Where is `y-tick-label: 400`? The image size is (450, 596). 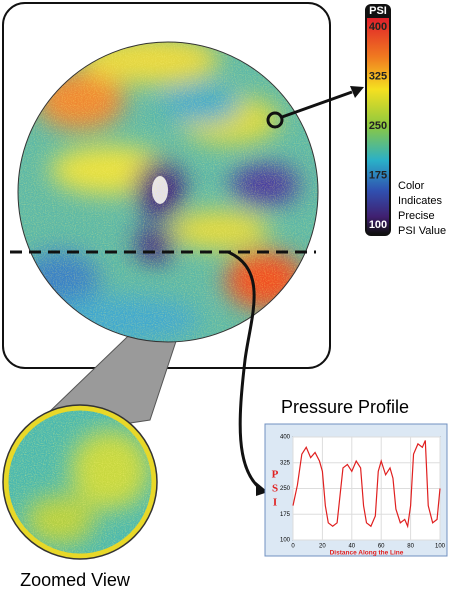
y-tick-label: 400 is located at coordinates (285, 438).